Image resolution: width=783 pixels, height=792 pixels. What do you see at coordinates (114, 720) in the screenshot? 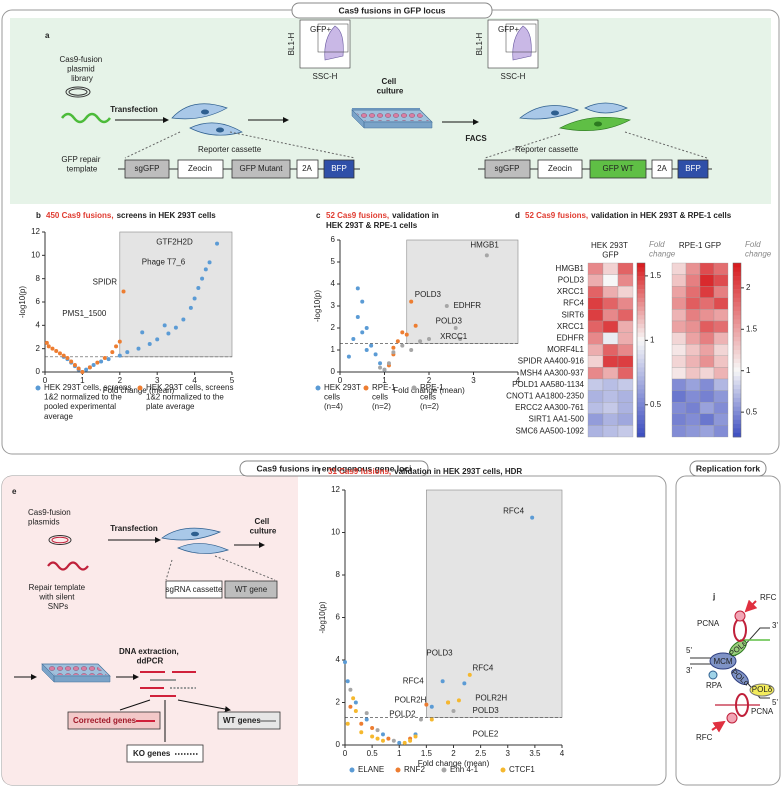
I see `result-box` at bounding box center [114, 720].